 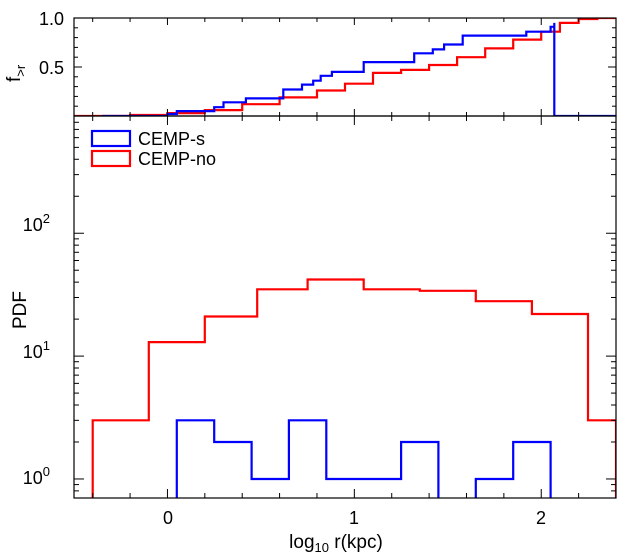 I want to click on cumulative-line-cemp-s, so click(x=359, y=69).